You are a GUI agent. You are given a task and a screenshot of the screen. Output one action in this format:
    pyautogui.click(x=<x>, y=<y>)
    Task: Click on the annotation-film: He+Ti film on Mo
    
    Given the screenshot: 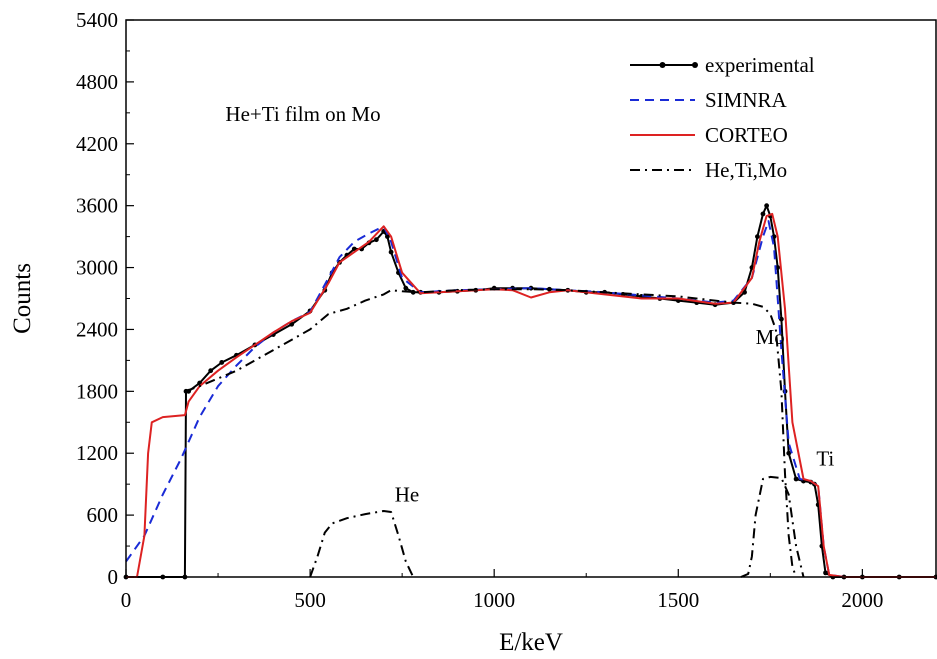 What is the action you would take?
    pyautogui.click(x=302, y=114)
    